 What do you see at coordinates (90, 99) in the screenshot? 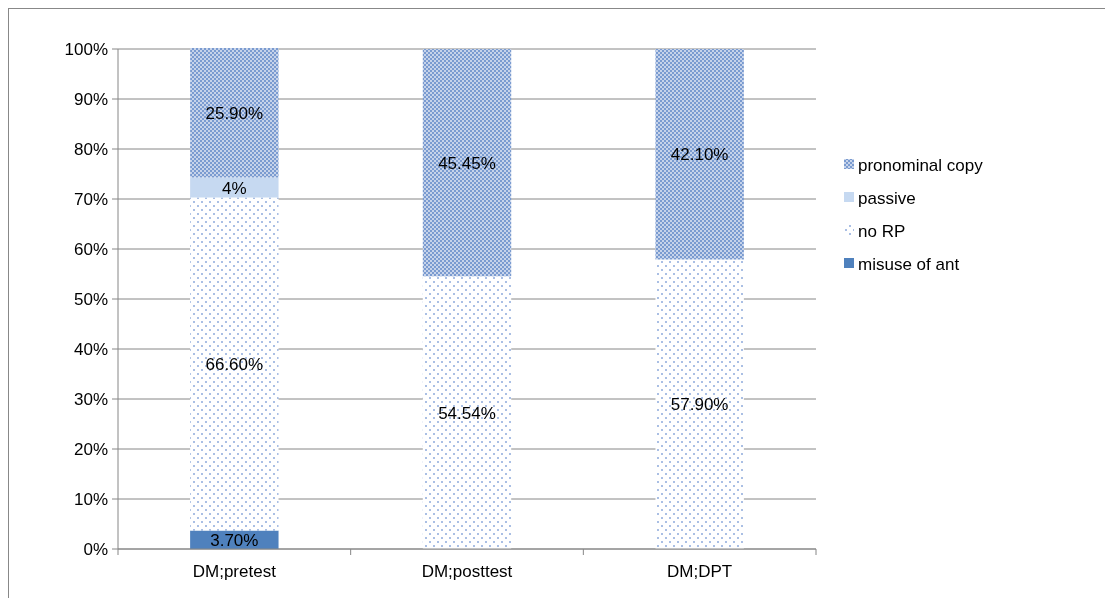
I see `y-tick-label: 90%` at bounding box center [90, 99].